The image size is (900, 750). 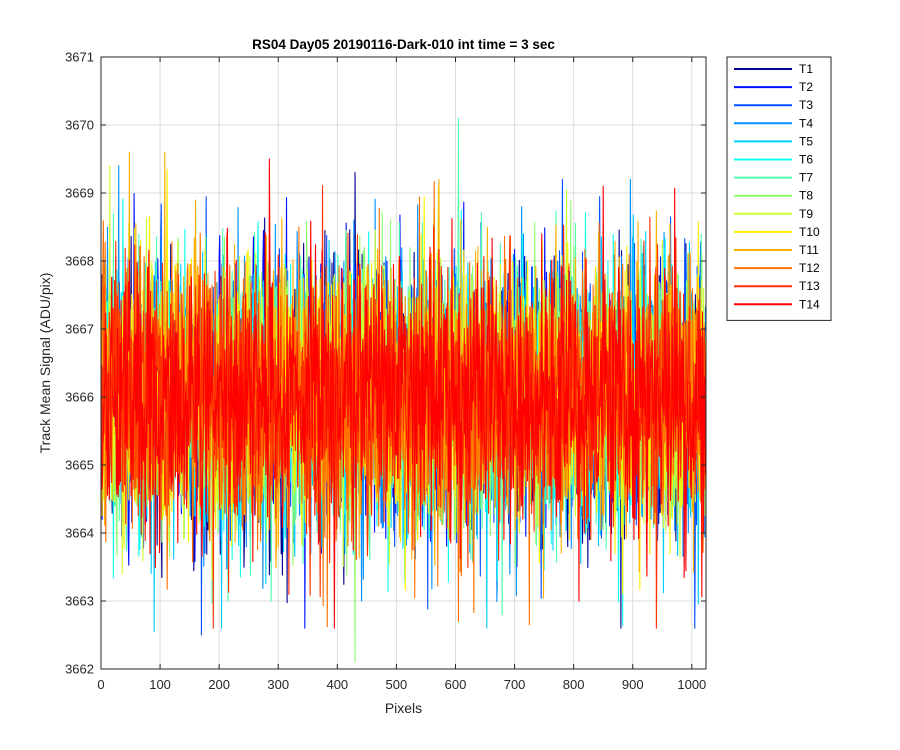 I want to click on legend: T1 T2 T3 T4 T5 T6 T7 T8 T9 T10 T11 T12 T13 T14, so click(x=779, y=188).